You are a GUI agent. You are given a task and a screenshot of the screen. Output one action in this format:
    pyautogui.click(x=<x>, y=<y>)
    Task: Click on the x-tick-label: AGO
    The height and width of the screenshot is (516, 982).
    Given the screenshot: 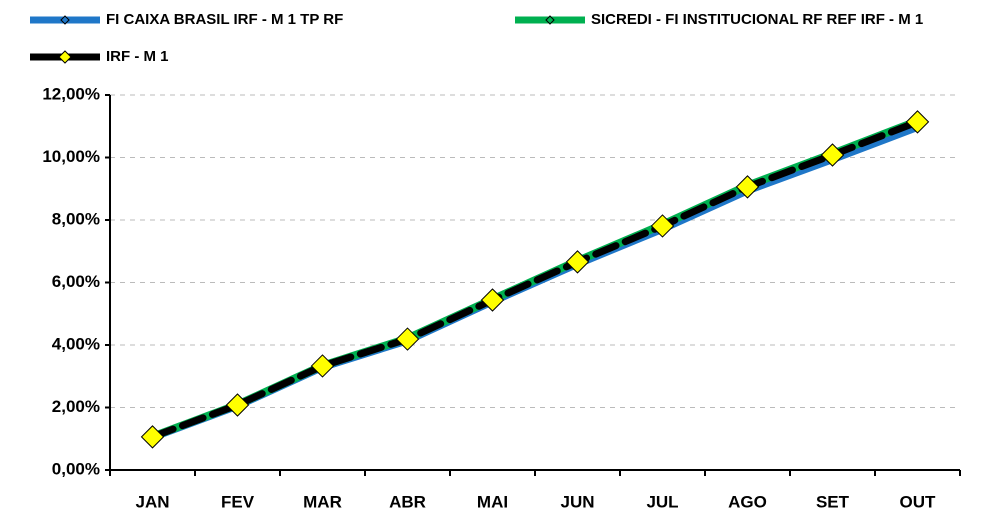 What is the action you would take?
    pyautogui.click(x=747, y=501)
    